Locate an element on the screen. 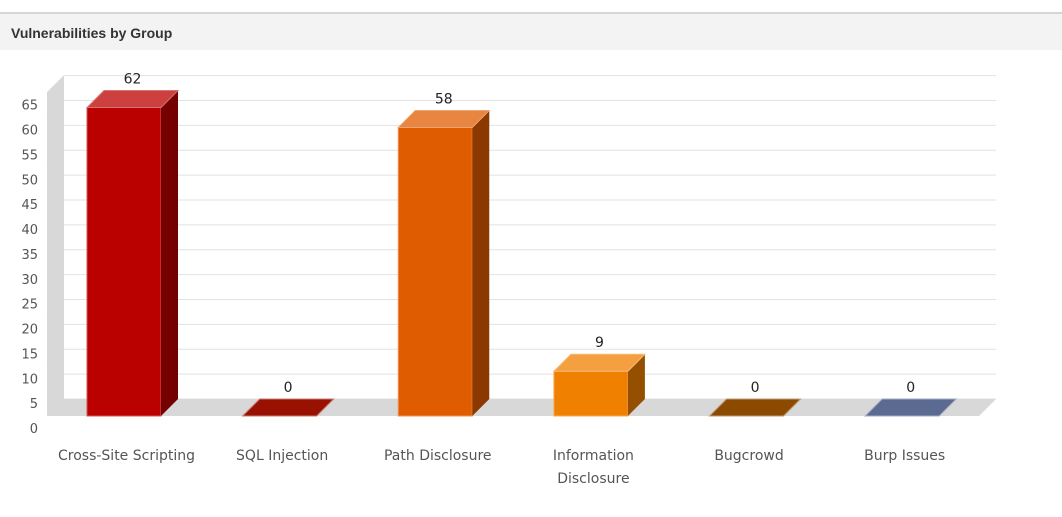 The width and height of the screenshot is (1062, 517). y-tick-label: 65 is located at coordinates (29, 106).